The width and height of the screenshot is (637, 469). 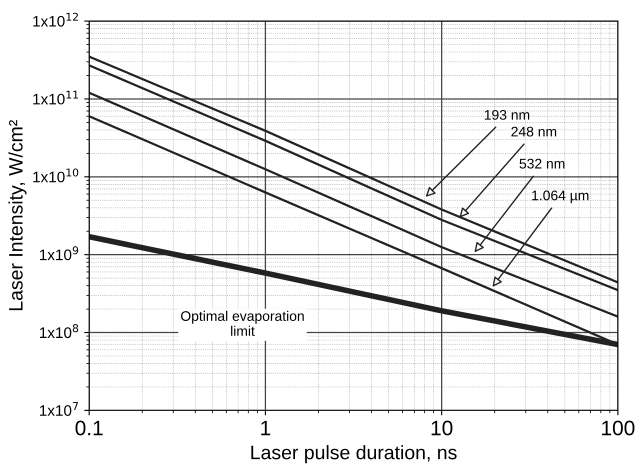 What do you see at coordinates (560, 197) in the screenshot?
I see `annotation: 1.064 µm` at bounding box center [560, 197].